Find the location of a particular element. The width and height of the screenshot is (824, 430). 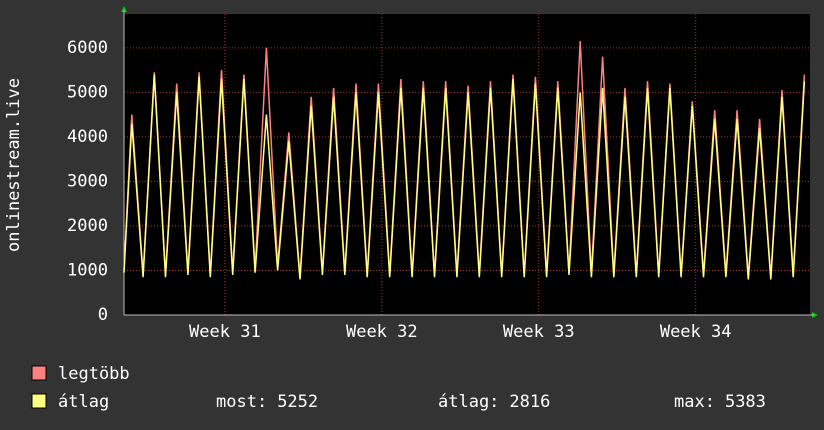

stat-value: 2816 is located at coordinates (529, 402).